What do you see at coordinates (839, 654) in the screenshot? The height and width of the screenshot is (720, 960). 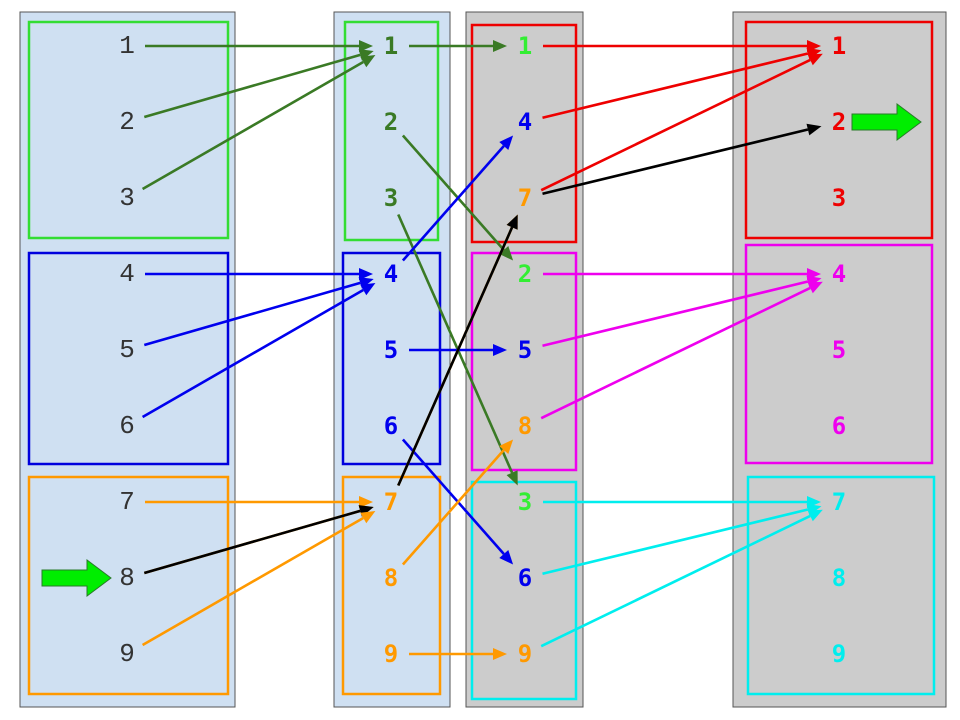 I see `col4-label-9: 9` at bounding box center [839, 654].